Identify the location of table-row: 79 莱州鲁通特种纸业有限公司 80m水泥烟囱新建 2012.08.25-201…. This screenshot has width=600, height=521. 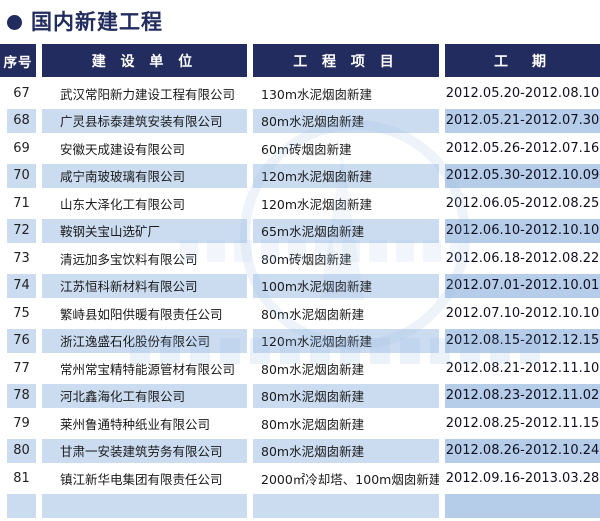
(300, 425).